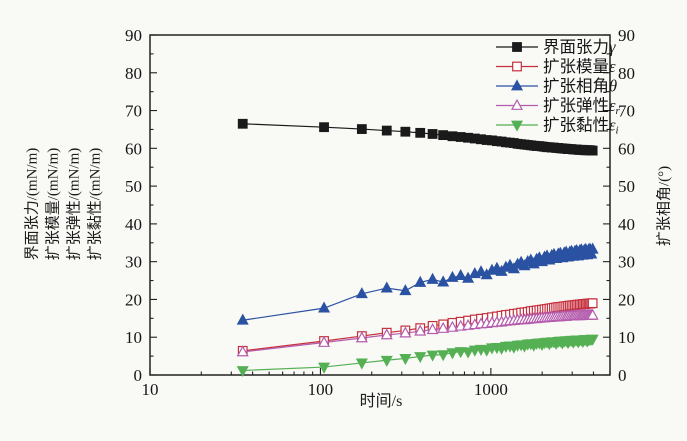  I want to click on y-axis-label-dilational-elasticity: 扩张弹性/(mN/m), so click(74, 204).